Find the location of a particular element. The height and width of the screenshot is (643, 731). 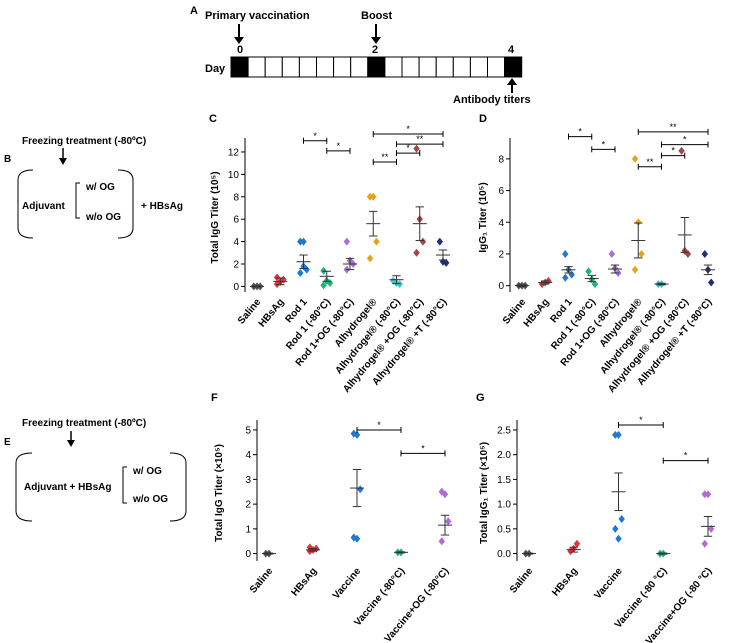

bracket-right-e is located at coordinates (178, 487).